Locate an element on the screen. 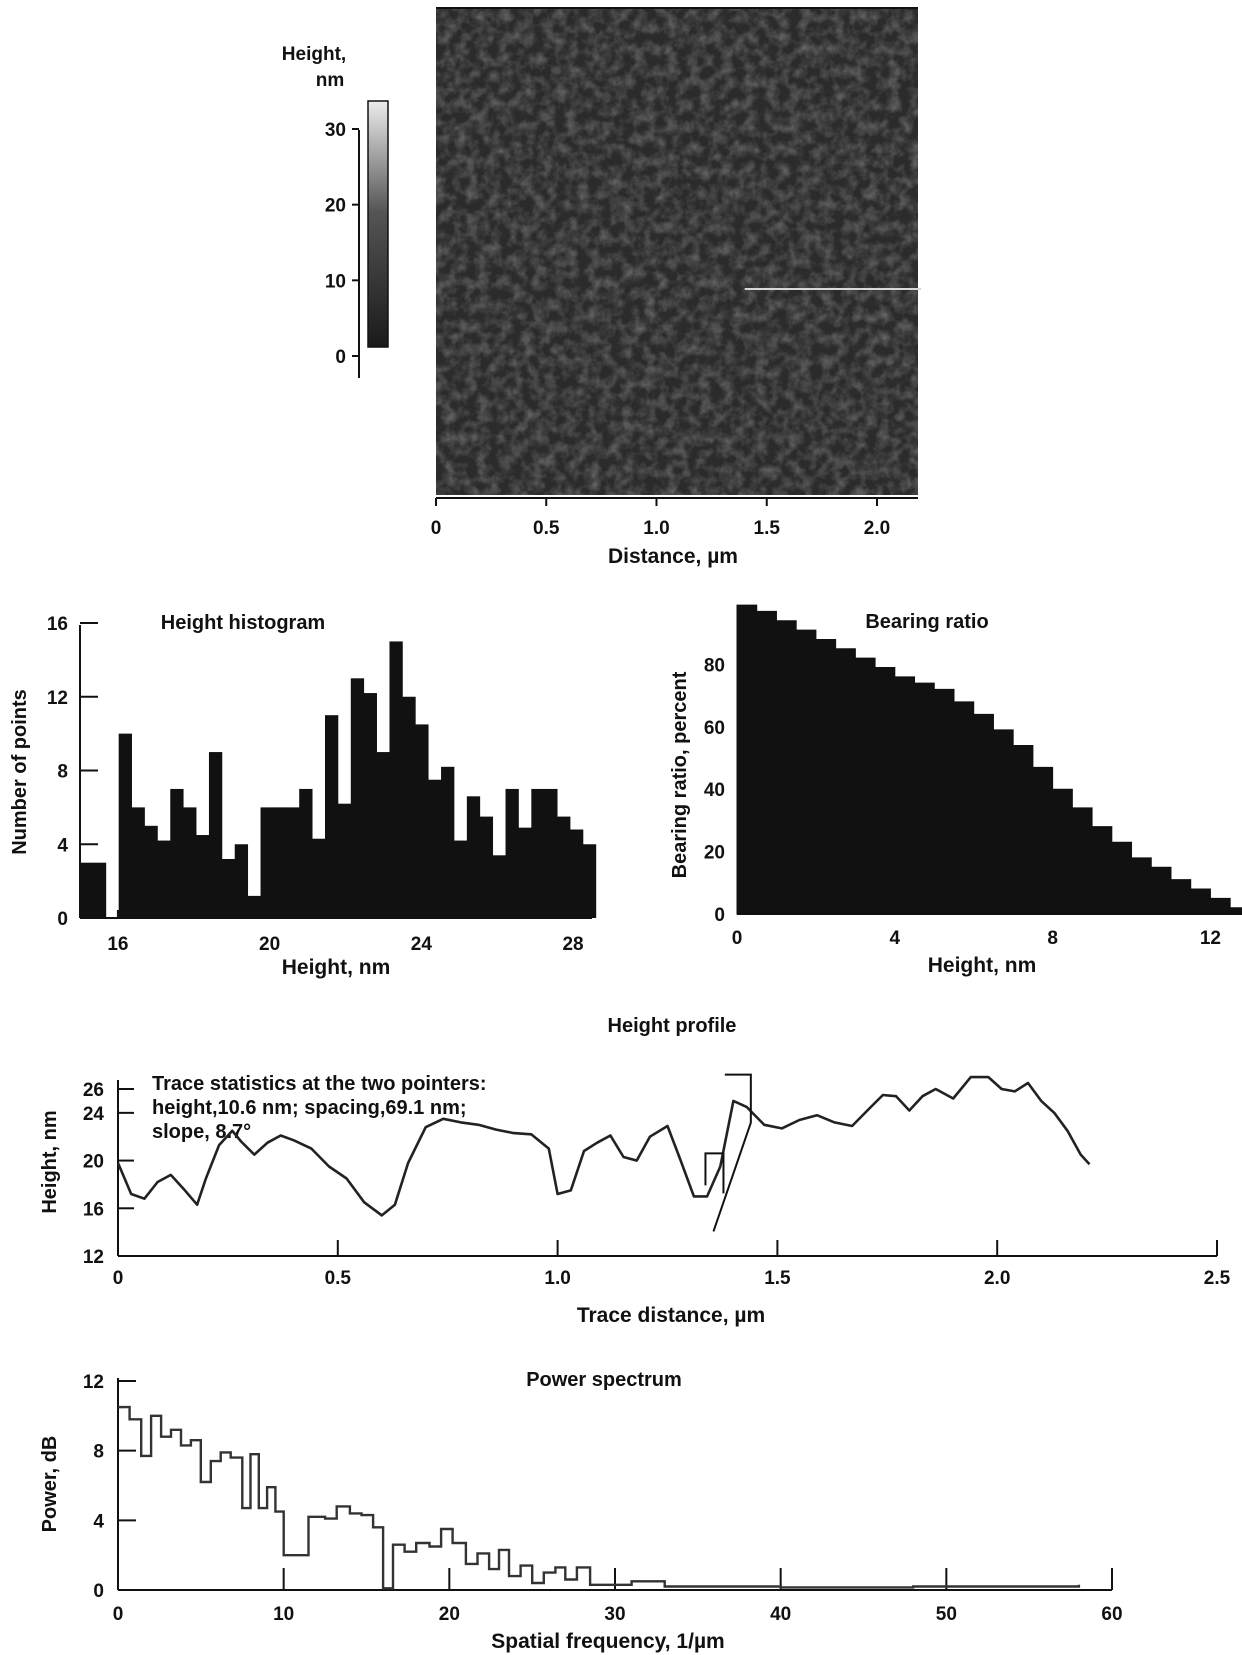  histogram-y-tick-label: 12 is located at coordinates (57, 698).